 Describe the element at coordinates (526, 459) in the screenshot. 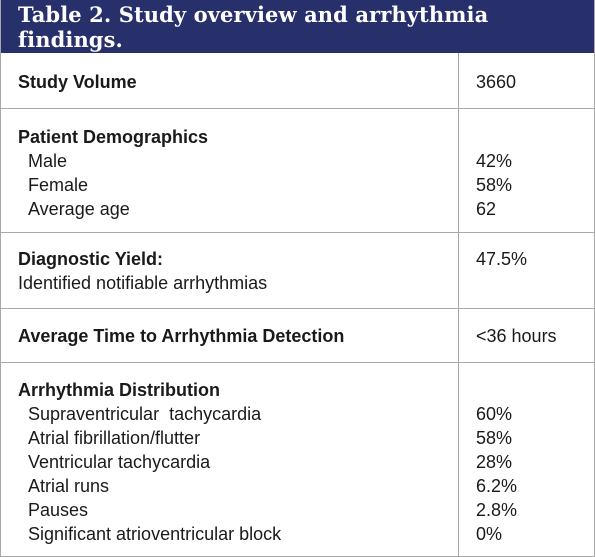

I see `row-value-cell: 60% 58% 28% 6.2% 2.8% 0%` at that location.